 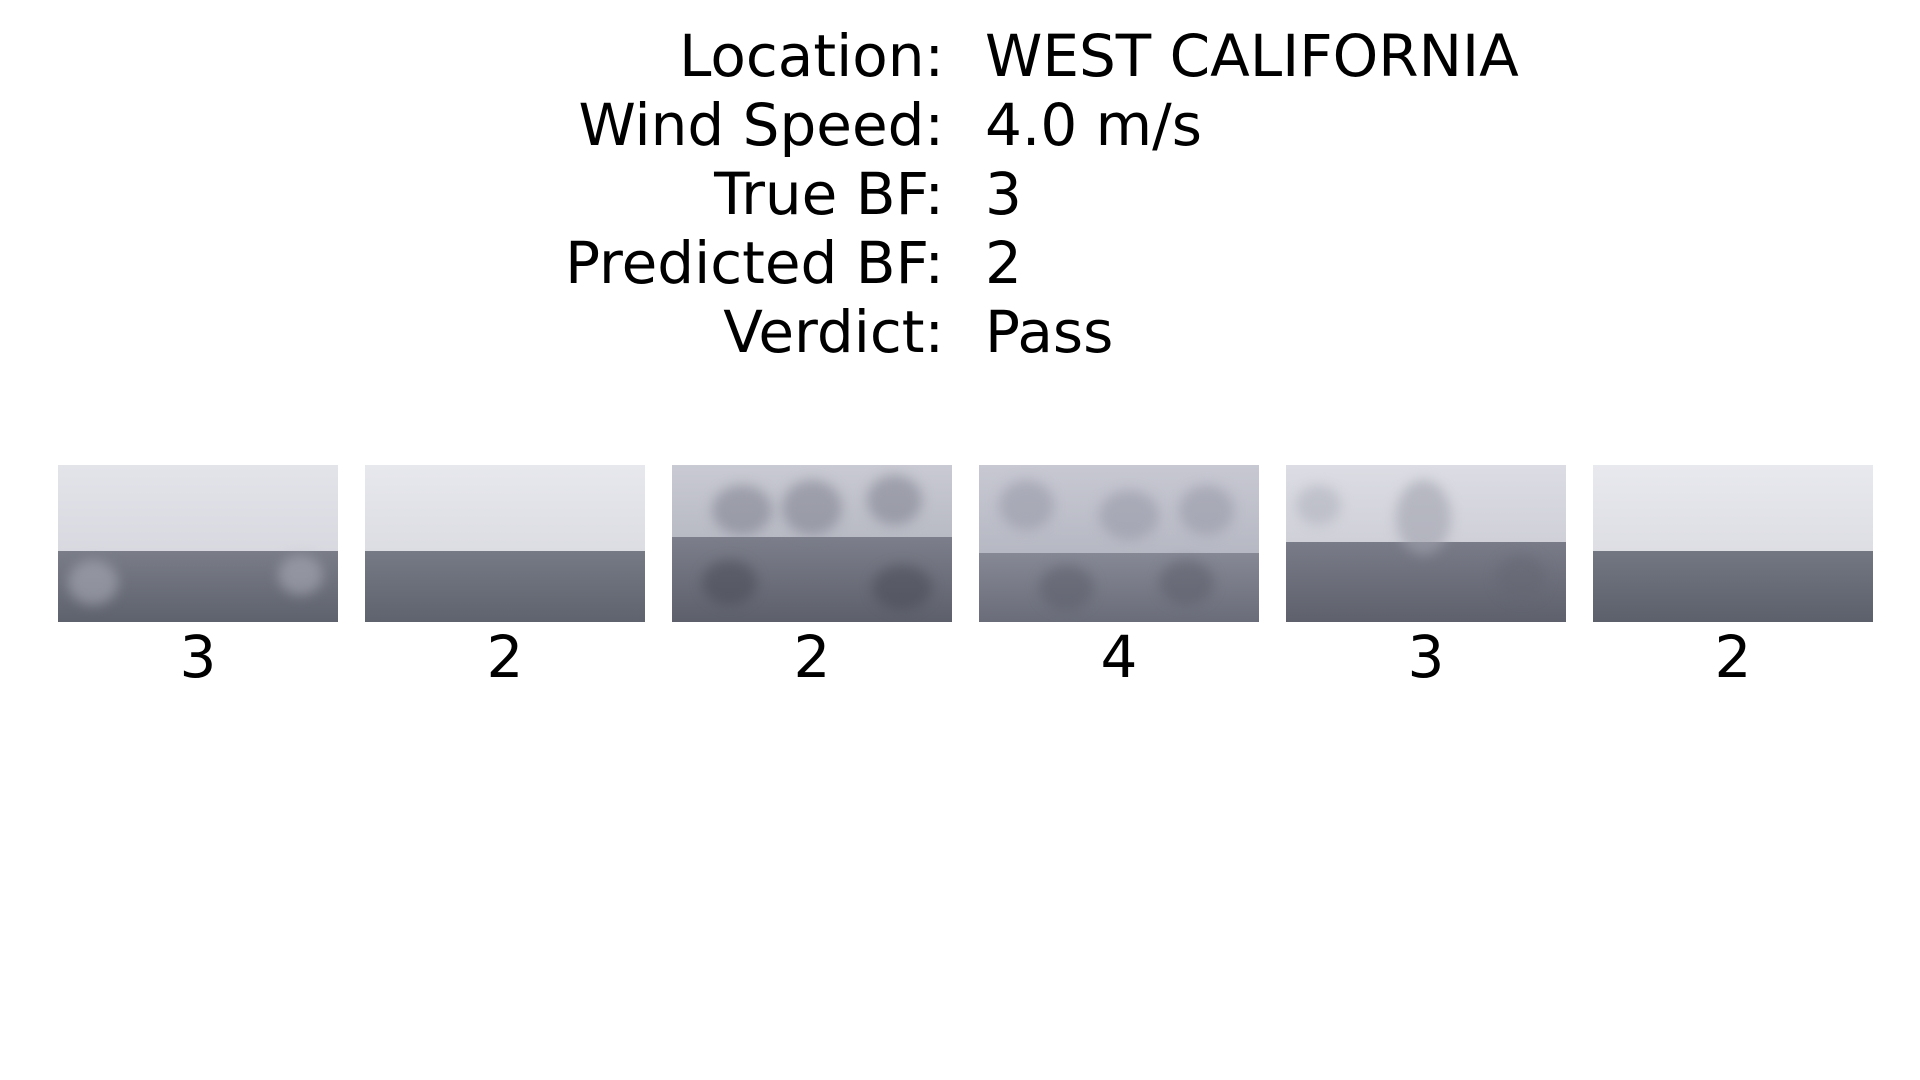 What do you see at coordinates (754, 263) in the screenshot?
I see `predicted-bf-label: Predicted BF:` at bounding box center [754, 263].